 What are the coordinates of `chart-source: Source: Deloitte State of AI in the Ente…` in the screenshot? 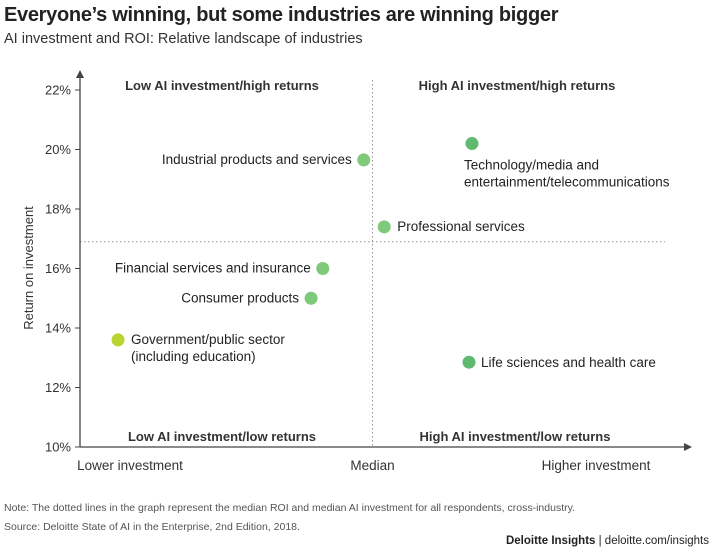 It's located at (152, 527).